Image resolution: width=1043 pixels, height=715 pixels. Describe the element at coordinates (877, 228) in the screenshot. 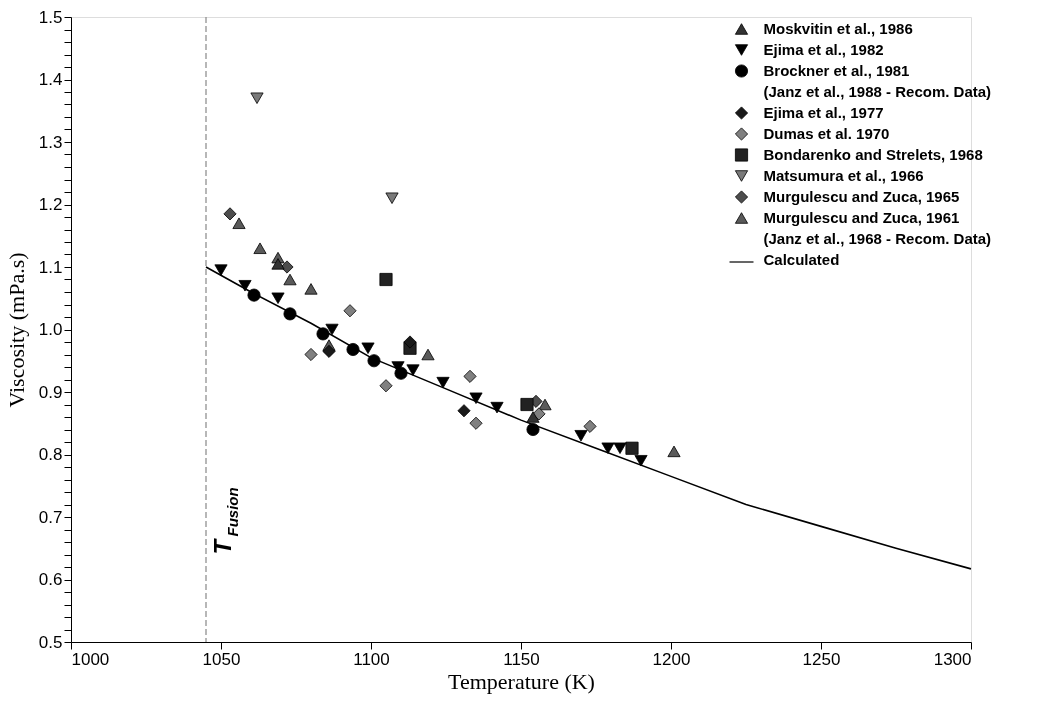

I see `legend-label: Murgulescu and Zuca, 1961 (Janz et al., 1968 - Recom. Data)` at that location.